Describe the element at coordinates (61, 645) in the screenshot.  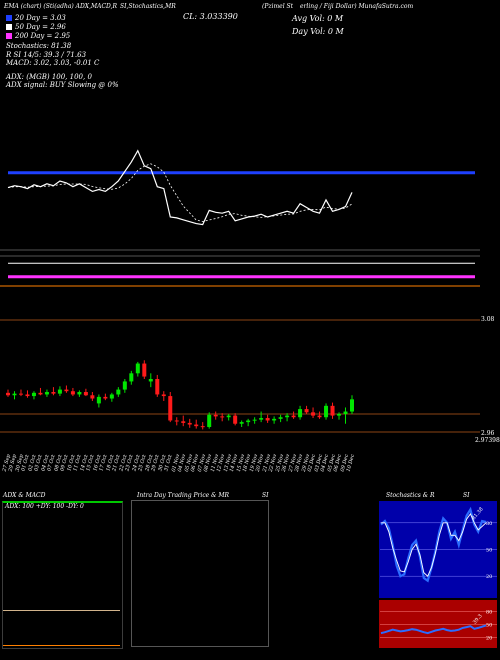
I see `adx-bottom-line` at that location.